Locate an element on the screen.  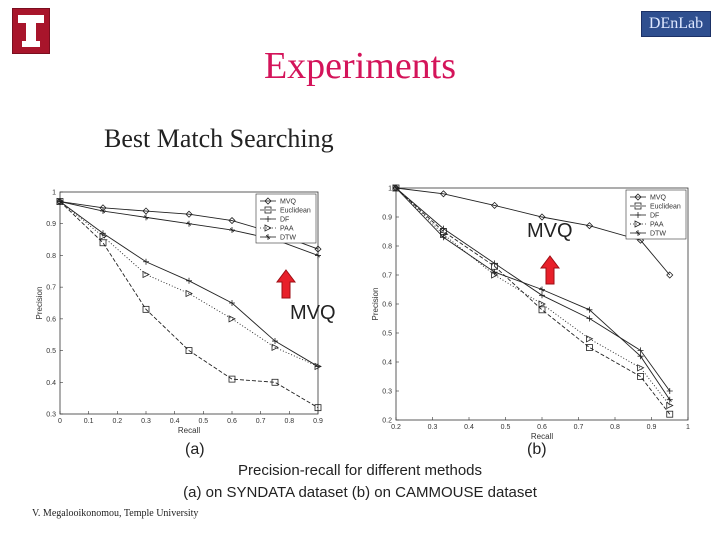
x-tick-label: 0 is located at coordinates (60, 421).